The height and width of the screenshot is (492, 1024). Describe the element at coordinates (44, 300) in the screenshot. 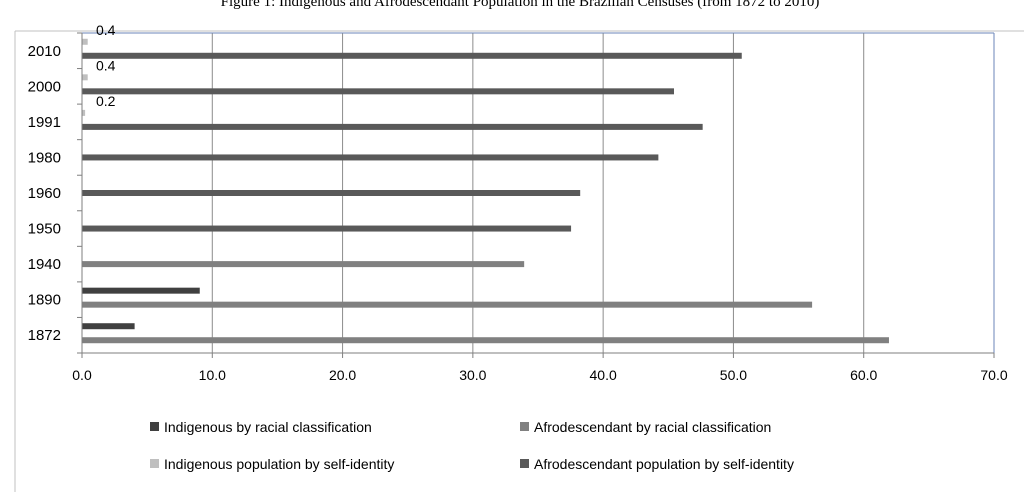

I see `y-tick-label: 1890` at that location.